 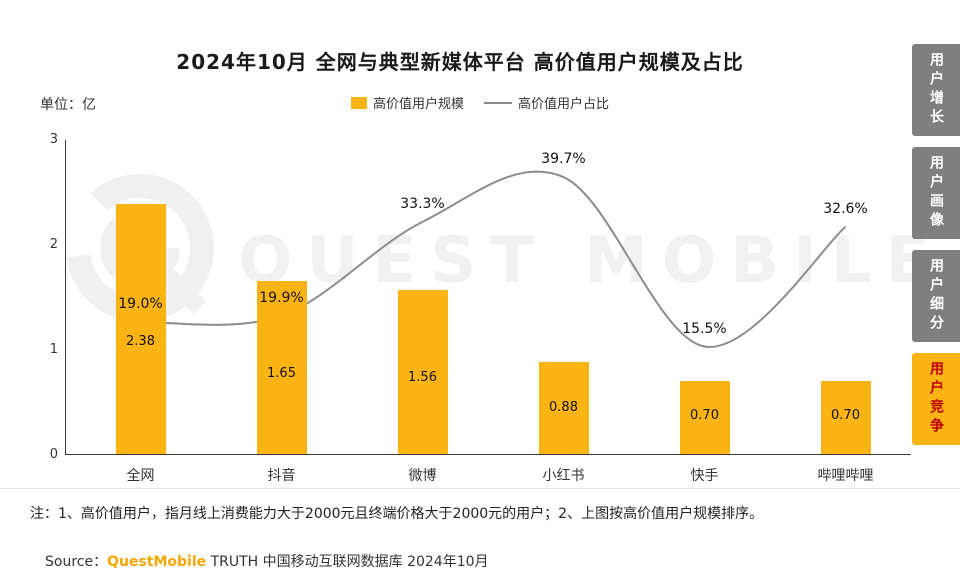 I want to click on y-axis-tick: 3, so click(x=53, y=139).